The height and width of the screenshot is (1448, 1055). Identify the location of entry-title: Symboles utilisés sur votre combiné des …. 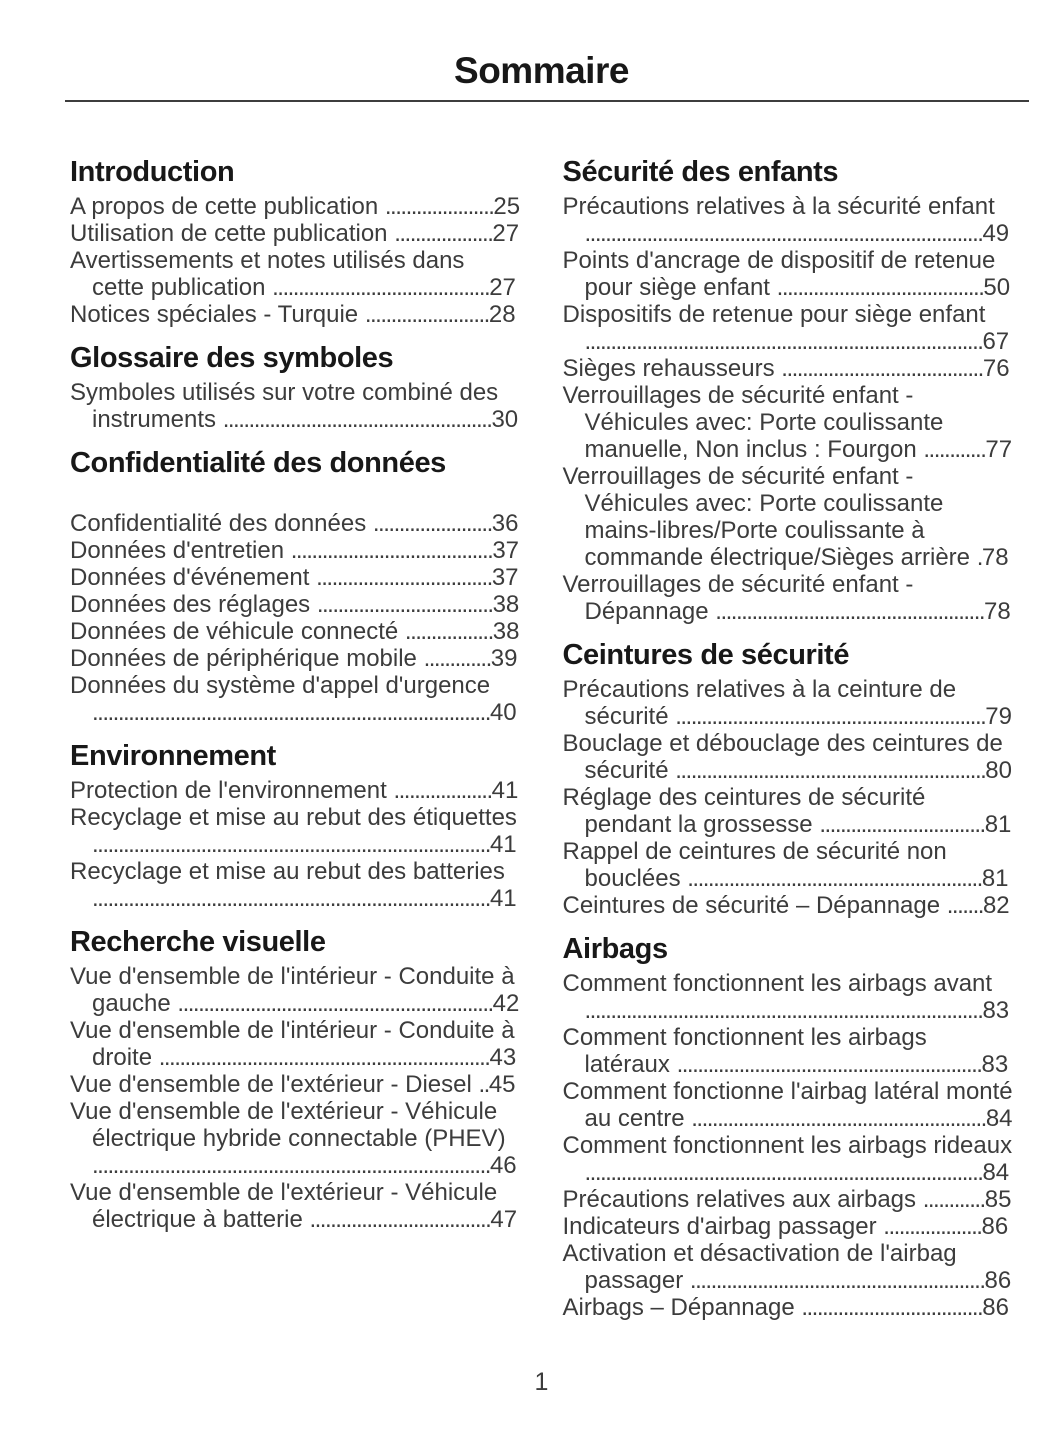
(284, 406).